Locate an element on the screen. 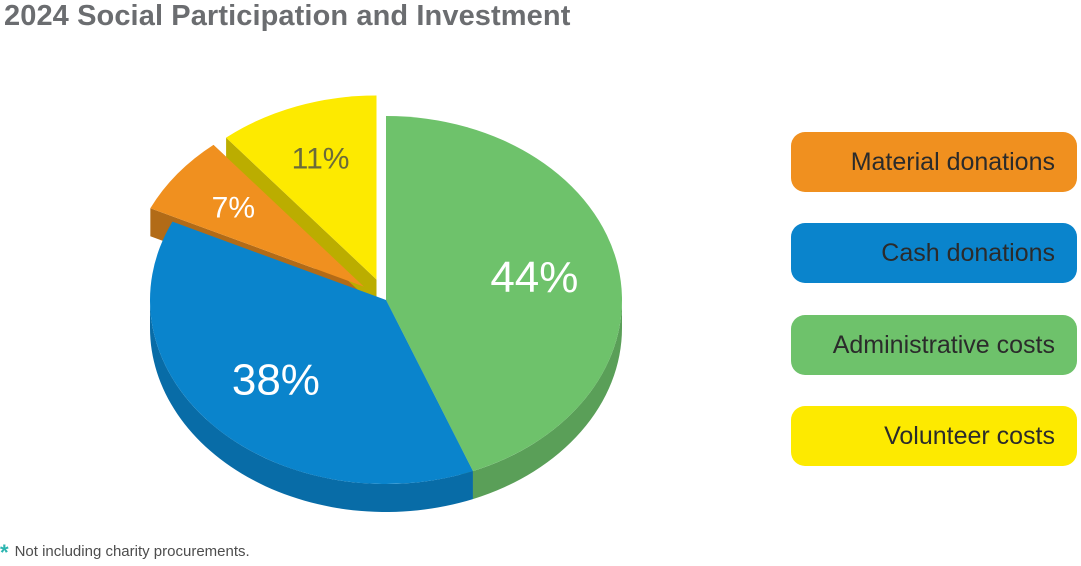 Image resolution: width=1081 pixels, height=566 pixels. pie-slice-volunteer-costs is located at coordinates (301, 187).